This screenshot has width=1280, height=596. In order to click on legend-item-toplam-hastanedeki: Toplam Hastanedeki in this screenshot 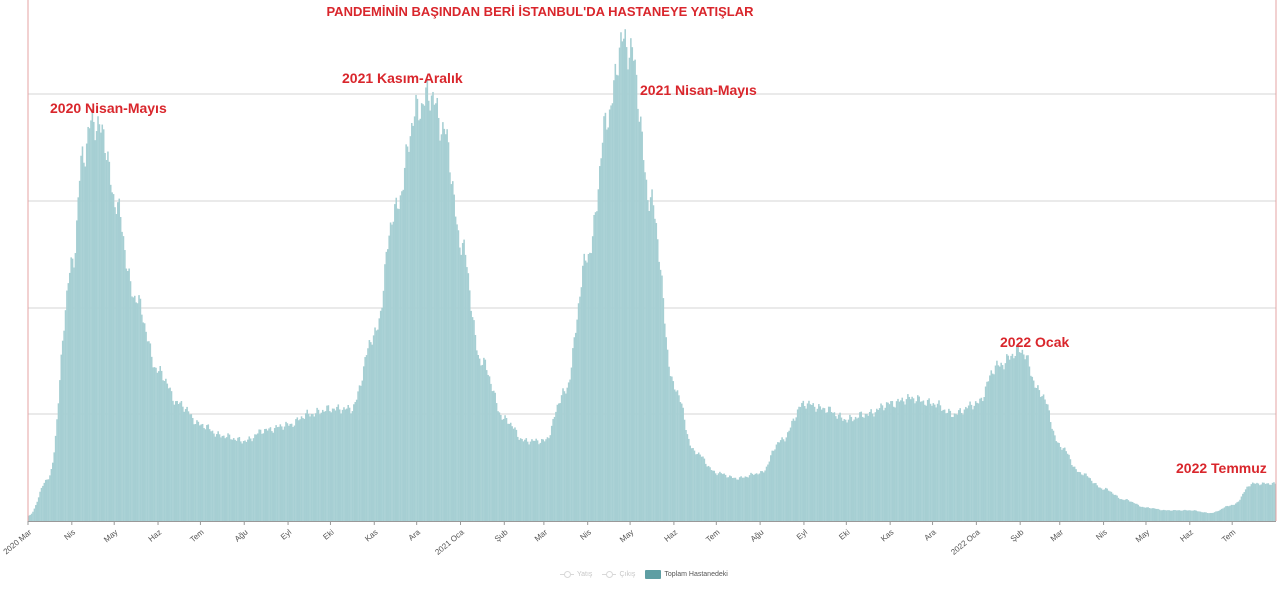, I will do `click(686, 574)`.